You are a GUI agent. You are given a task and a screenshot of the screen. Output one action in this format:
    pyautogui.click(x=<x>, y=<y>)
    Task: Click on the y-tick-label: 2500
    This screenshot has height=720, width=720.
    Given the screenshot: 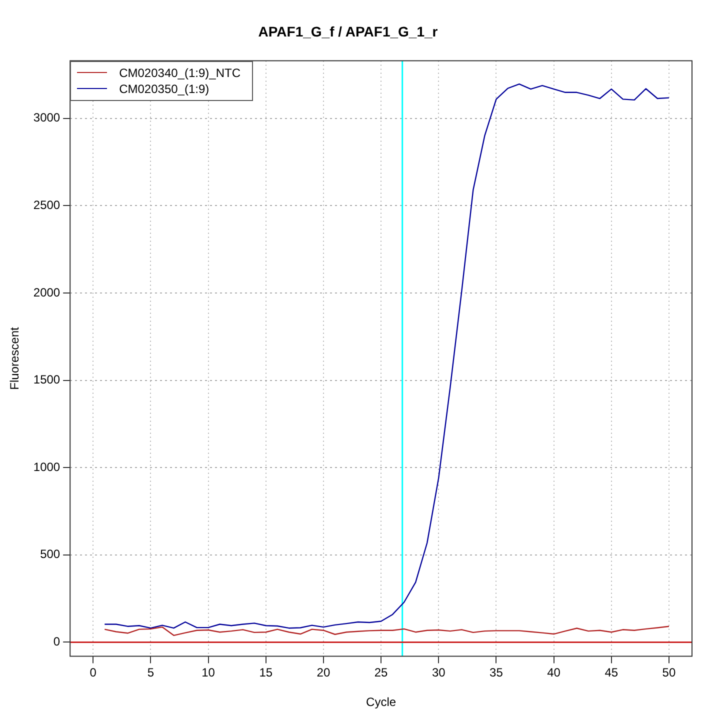 What is the action you would take?
    pyautogui.click(x=46, y=205)
    